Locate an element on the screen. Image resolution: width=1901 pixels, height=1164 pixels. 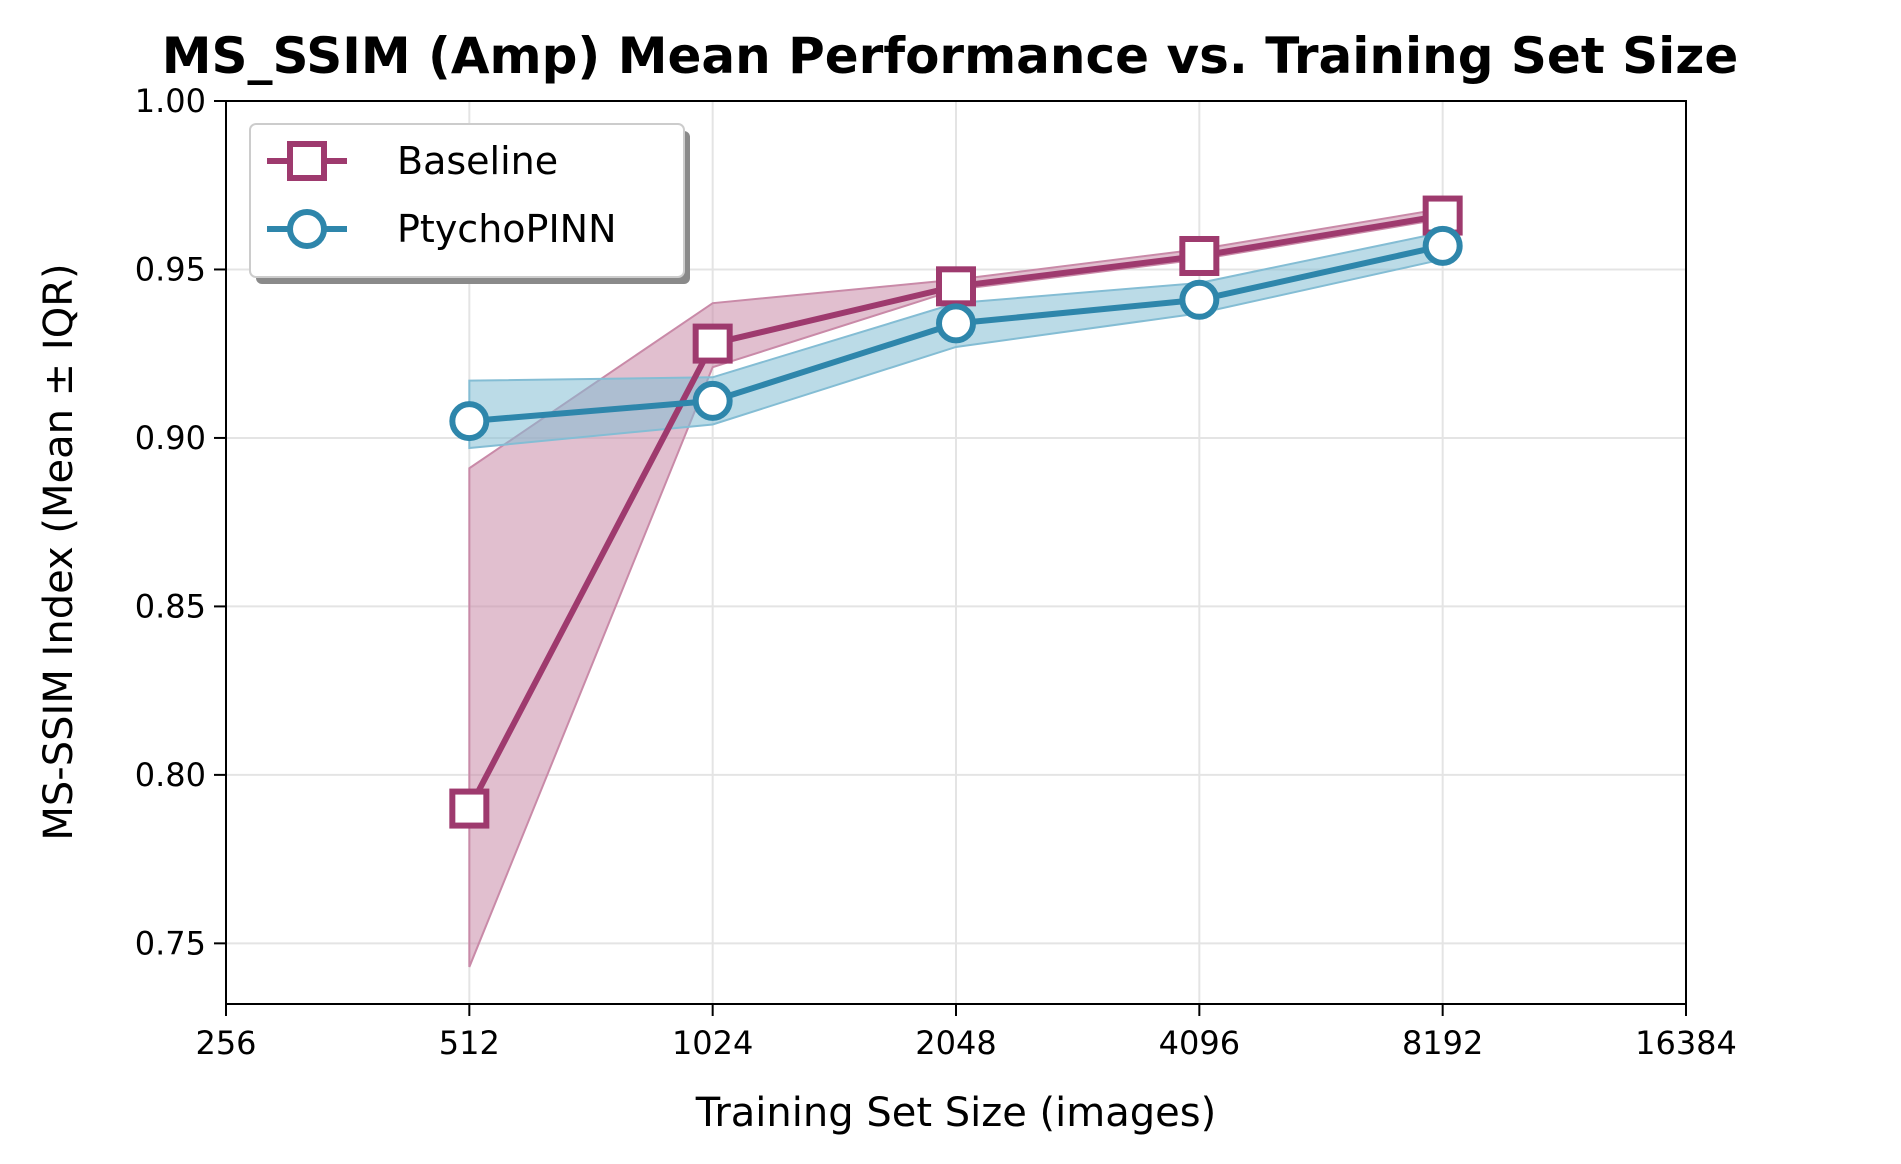
y-tick-label: 0.80 is located at coordinates (170, 775).